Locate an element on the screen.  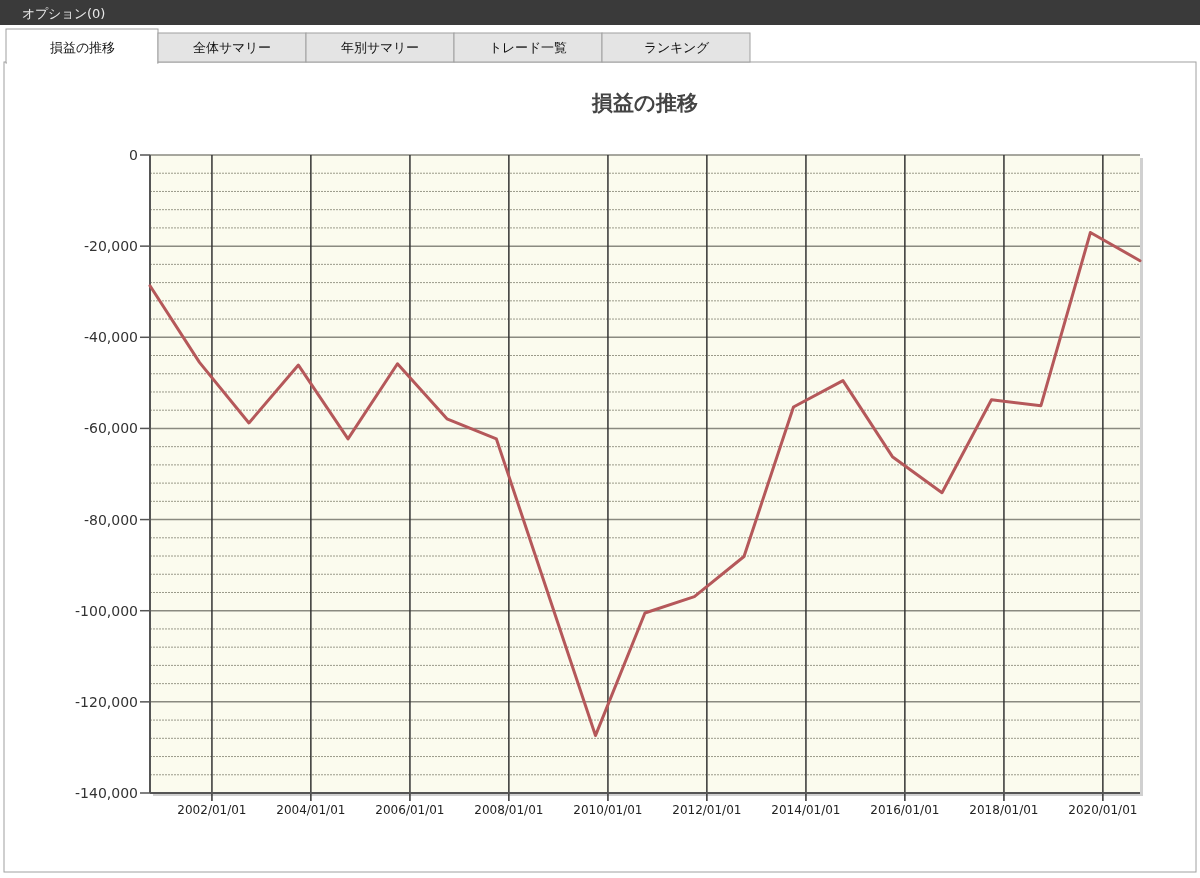
x-tick-label: 2012/01/01 is located at coordinates (707, 810).